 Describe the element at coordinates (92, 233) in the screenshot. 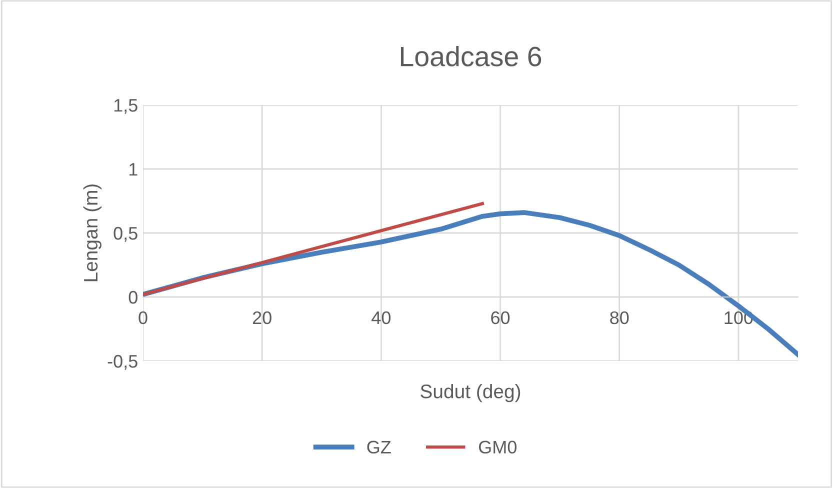

I see `y-axis-title: Lengan (m)` at that location.